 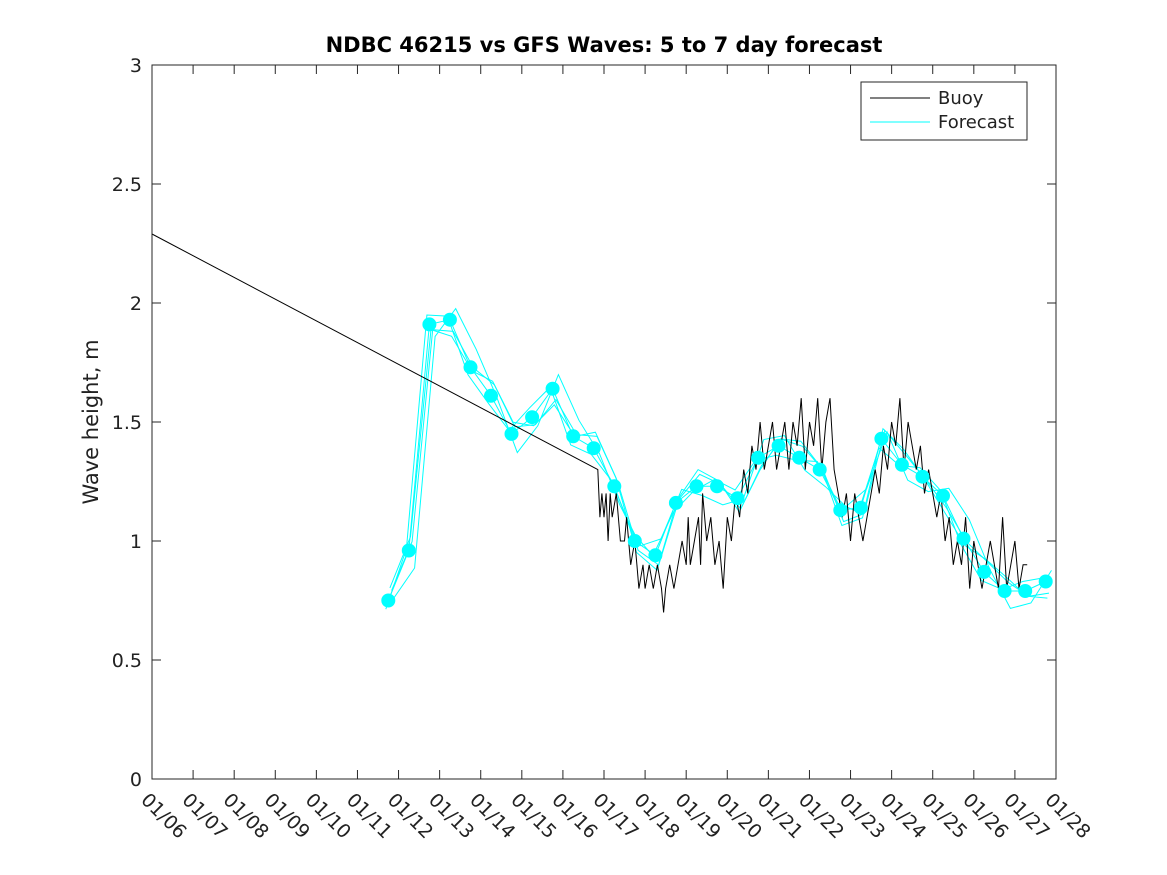 I want to click on y-tick-label: 0, so click(x=136, y=780).